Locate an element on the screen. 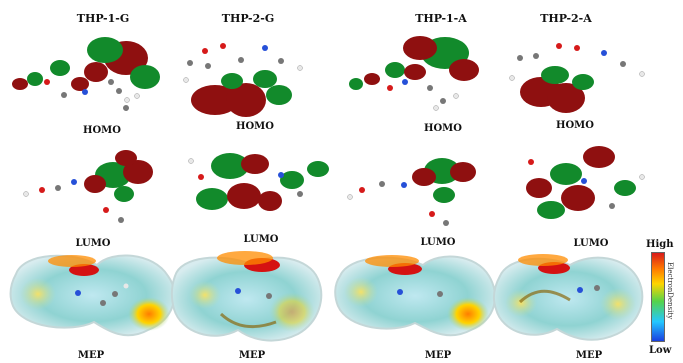 Image resolution: width=683 pixels, height=363 pixels. homo-thp-2-g is located at coordinates (243, 80).